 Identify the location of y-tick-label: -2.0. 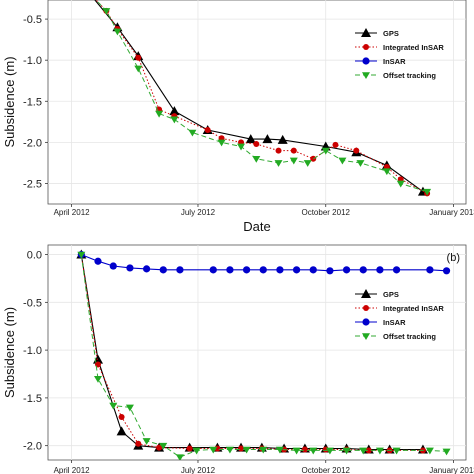
(32, 447).